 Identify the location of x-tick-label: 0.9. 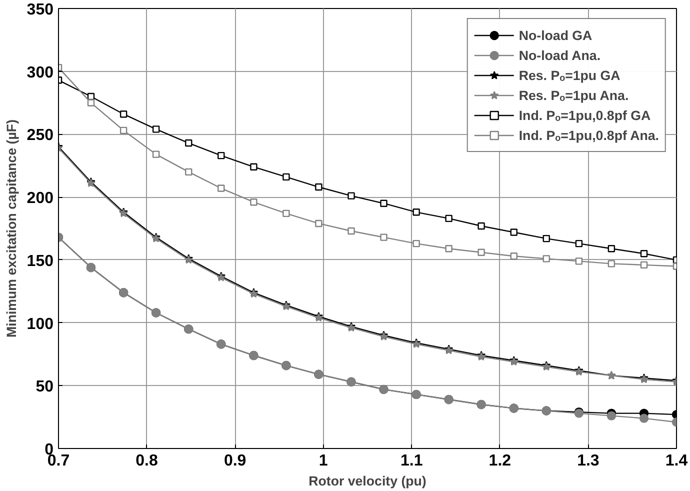
(235, 461).